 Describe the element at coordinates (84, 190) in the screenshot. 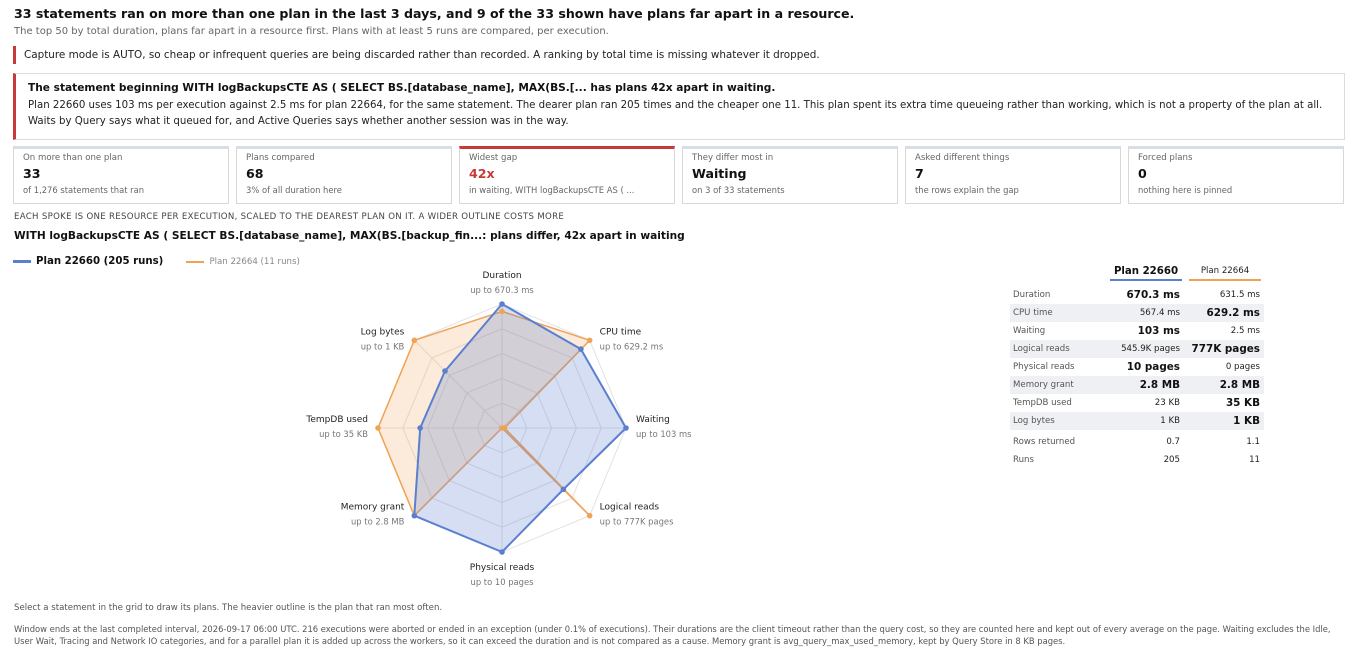

I see `card-subtext: of 1,276 statements that ran` at that location.